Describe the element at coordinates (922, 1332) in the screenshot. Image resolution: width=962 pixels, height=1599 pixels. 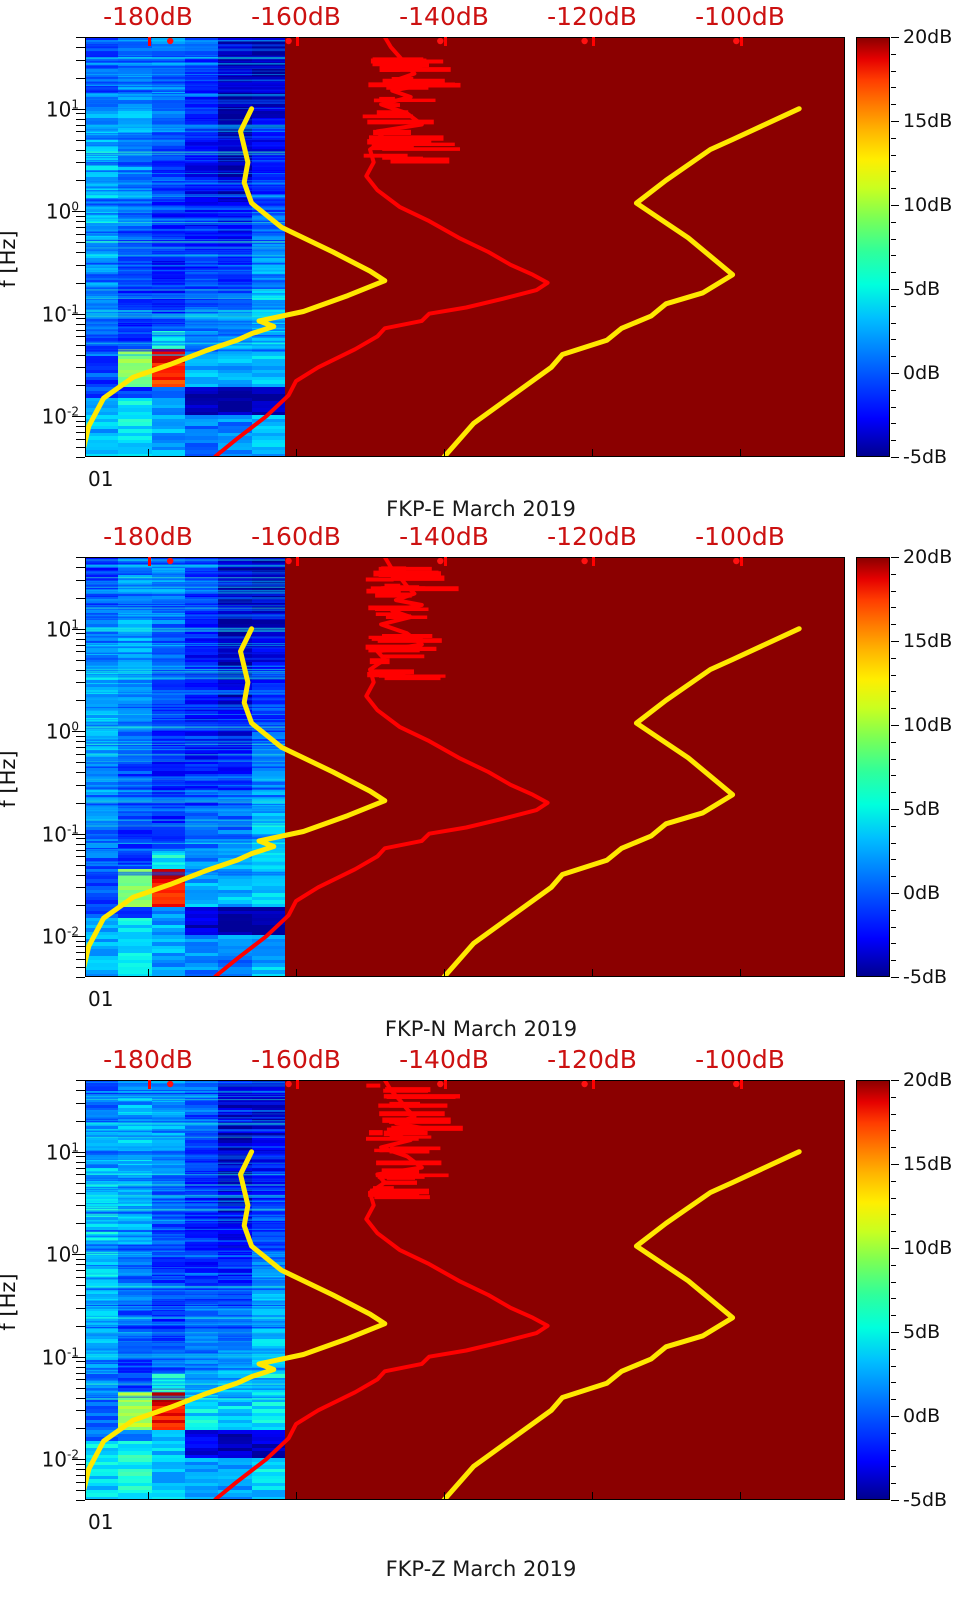
I see `colorbar-label: 5dB` at that location.